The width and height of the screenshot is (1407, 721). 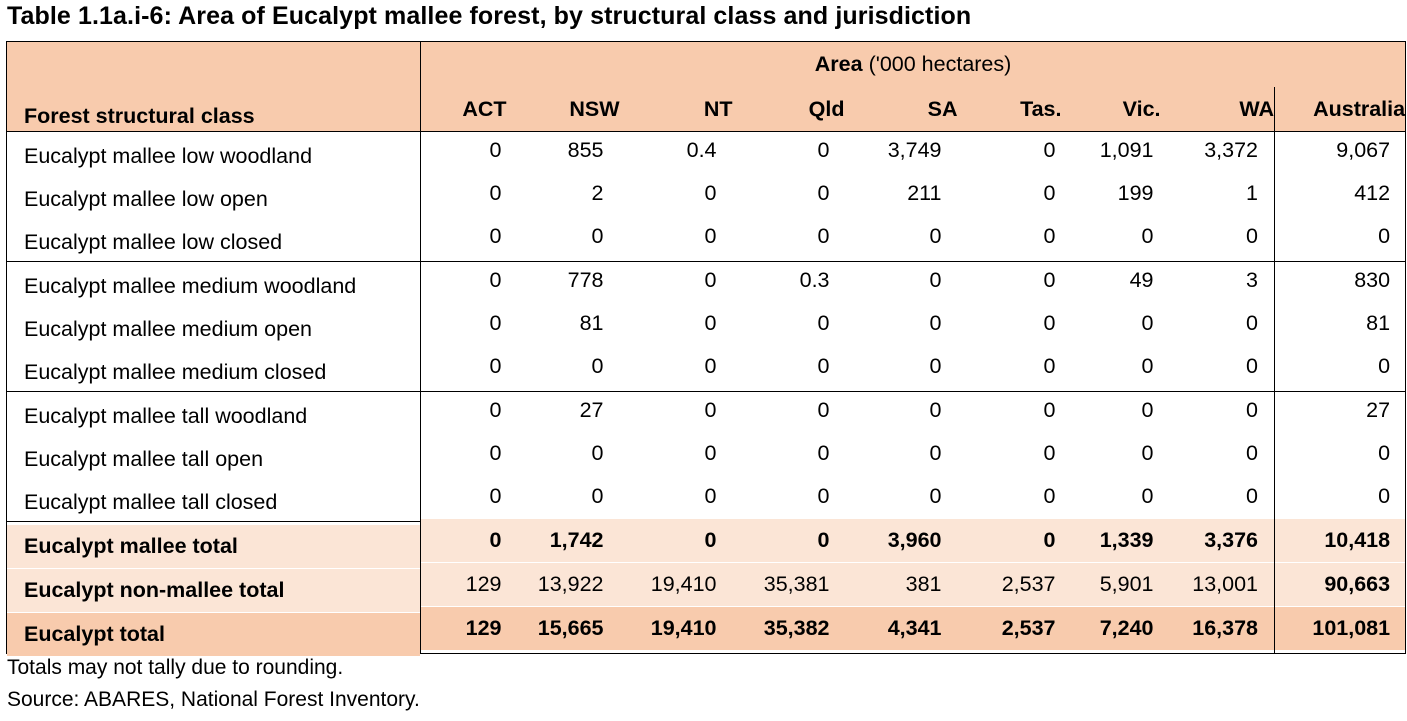 I want to click on total-cell-act: 129, so click(x=463, y=628).